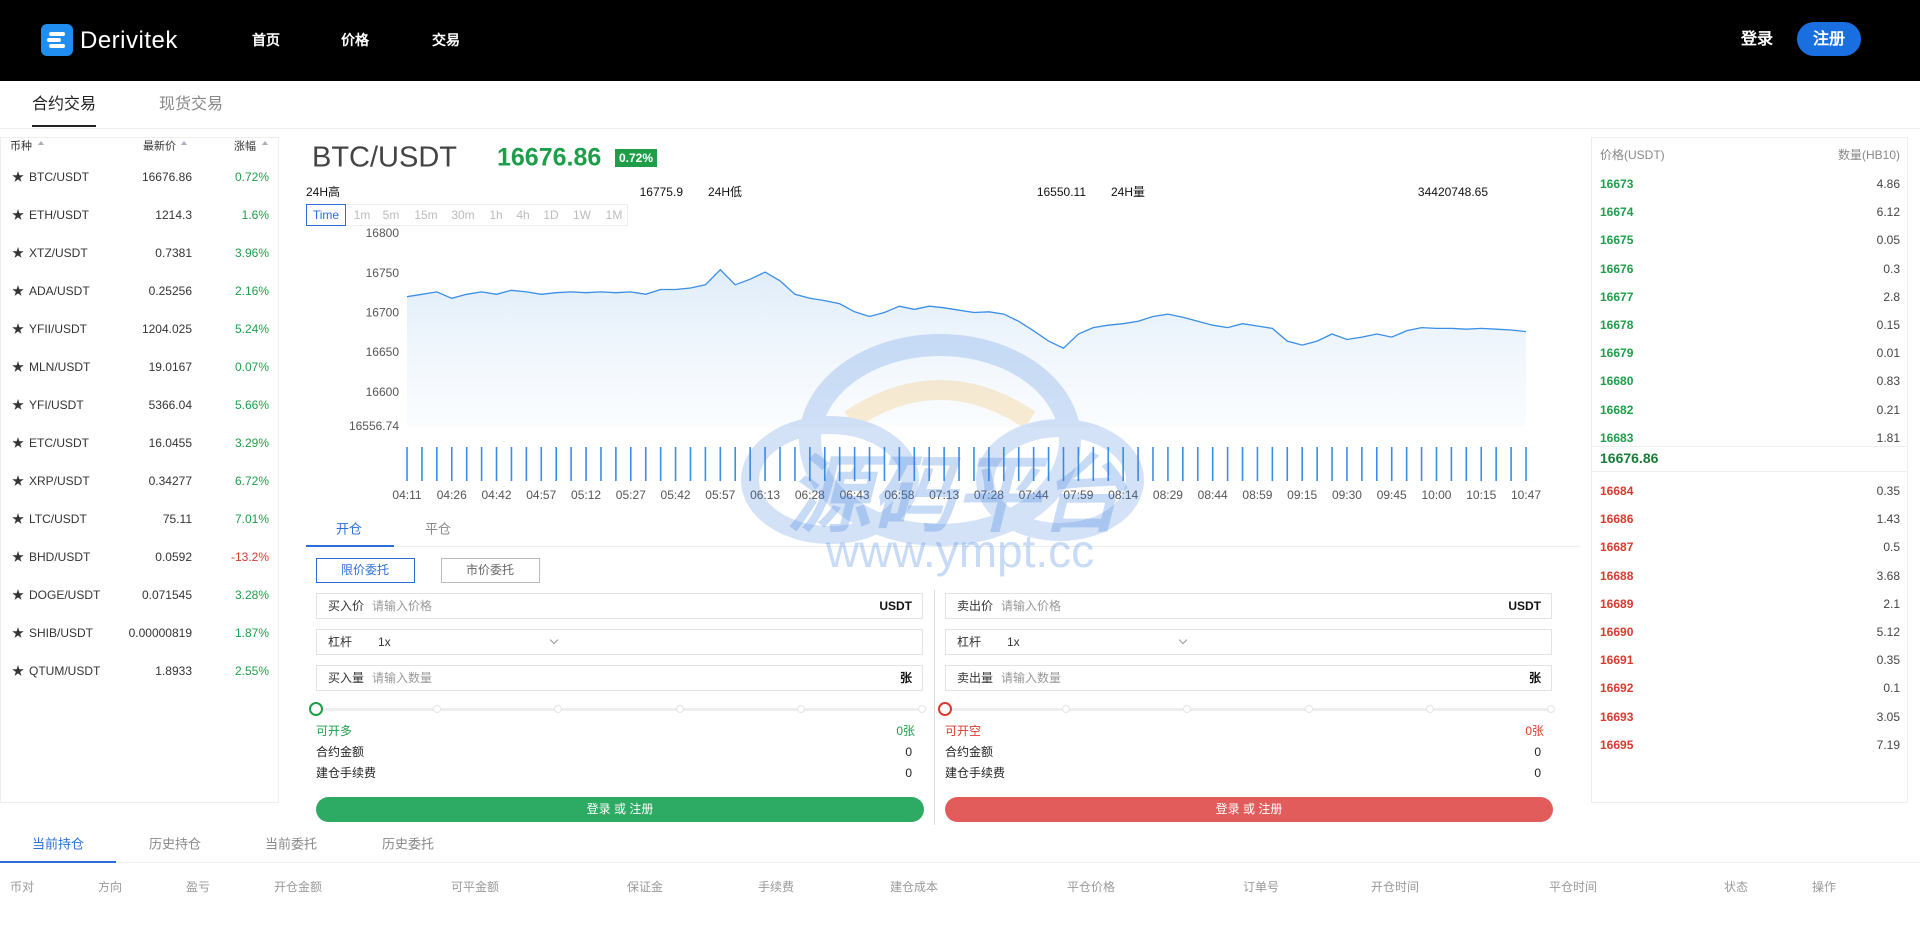 Image resolution: width=1920 pixels, height=937 pixels. Describe the element at coordinates (551, 215) in the screenshot. I see `interval-button: 1D` at that location.